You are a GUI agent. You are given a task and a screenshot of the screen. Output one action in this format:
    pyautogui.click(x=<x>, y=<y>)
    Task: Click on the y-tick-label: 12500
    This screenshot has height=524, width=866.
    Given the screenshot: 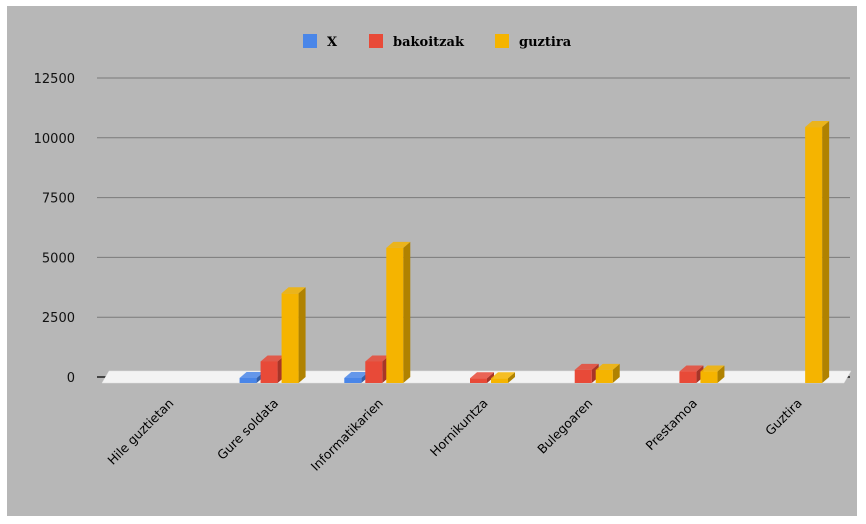 What is the action you would take?
    pyautogui.click(x=54, y=79)
    